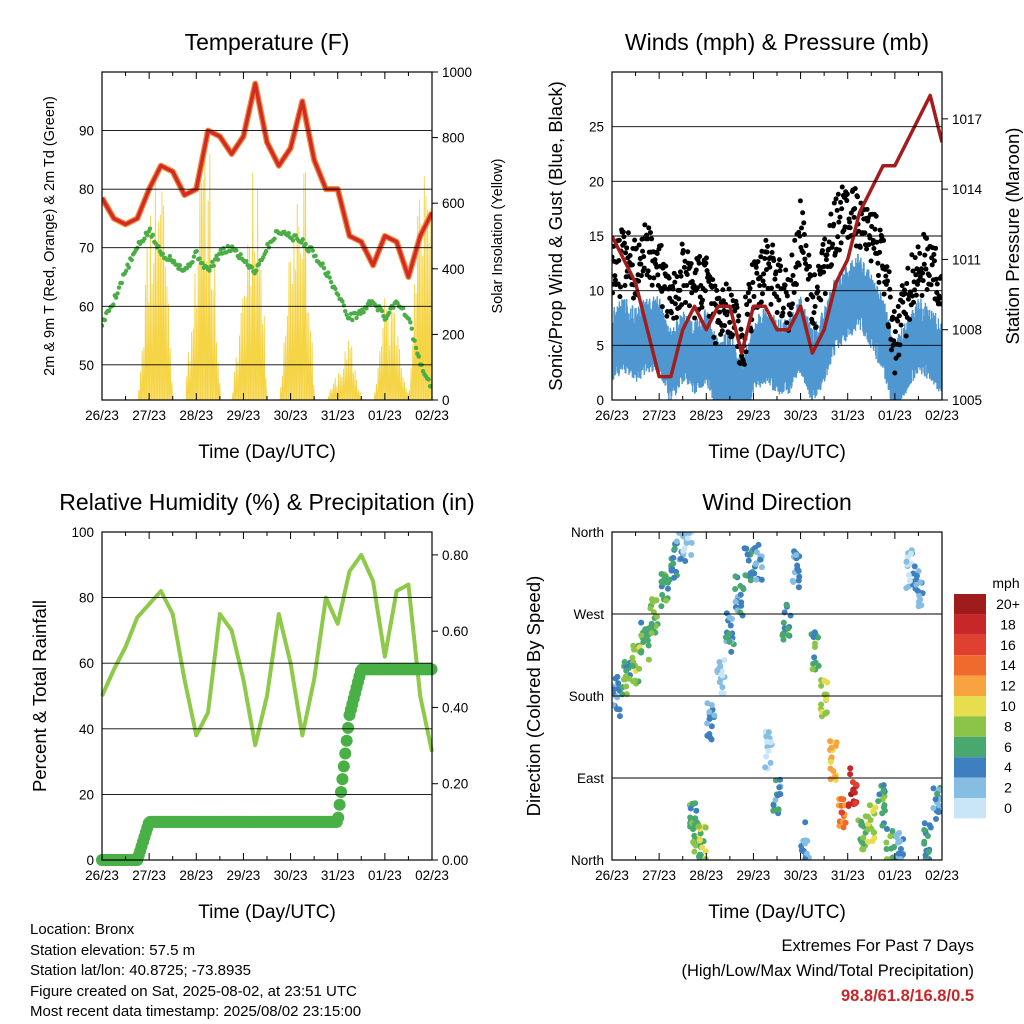 The height and width of the screenshot is (1024, 1024). Describe the element at coordinates (455, 860) in the screenshot. I see `y-right-tick-label: 0.00` at that location.